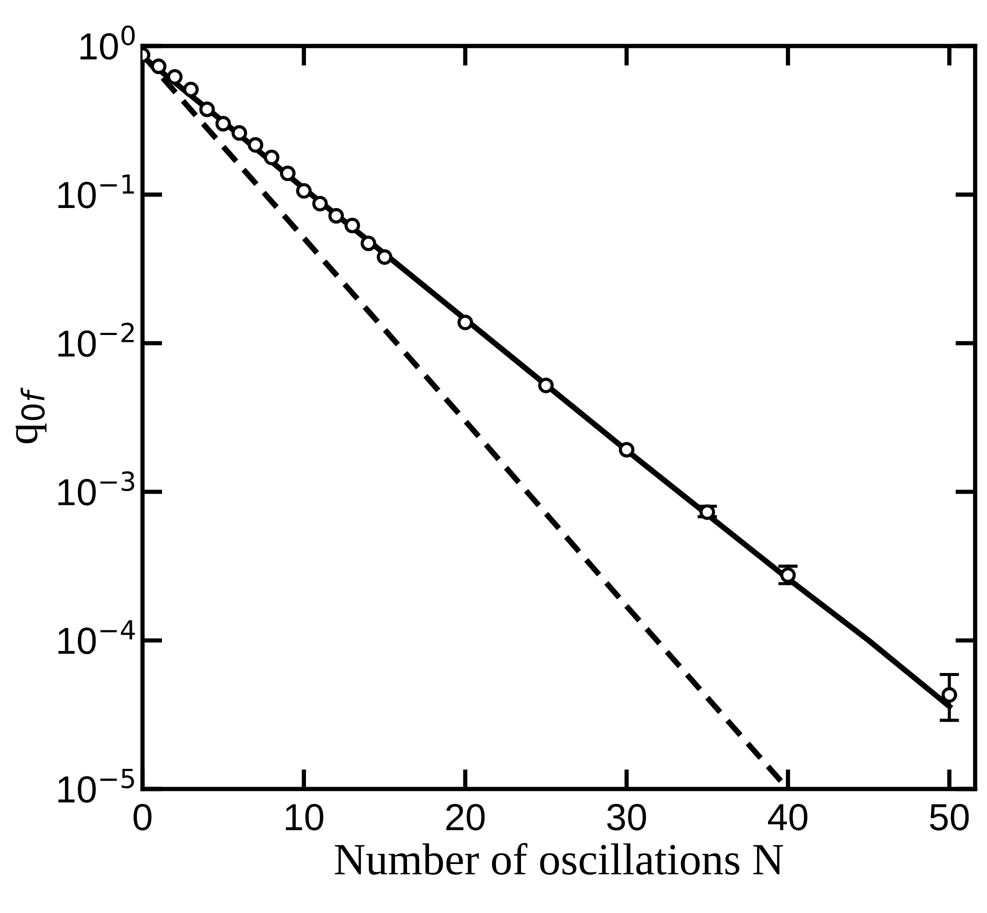  I want to click on x-tick-label: 10, so click(305, 817).